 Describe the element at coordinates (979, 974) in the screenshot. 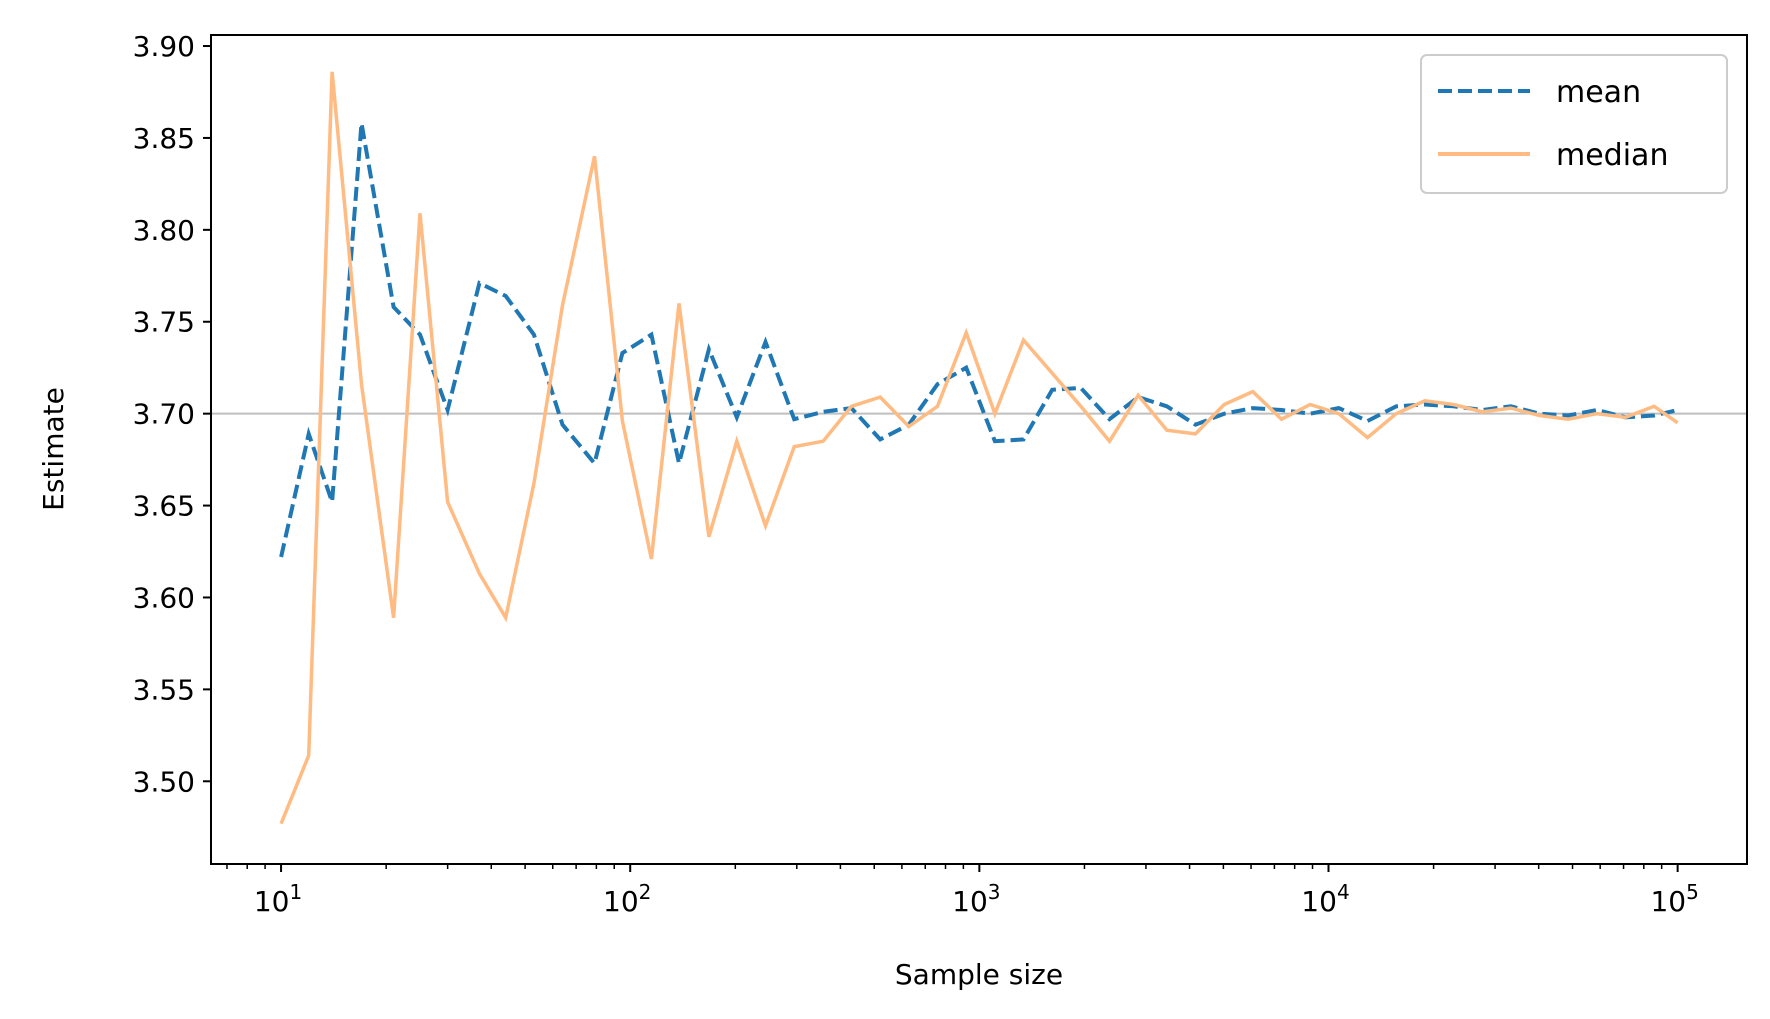

I see `x-axis-title: Sample size` at that location.